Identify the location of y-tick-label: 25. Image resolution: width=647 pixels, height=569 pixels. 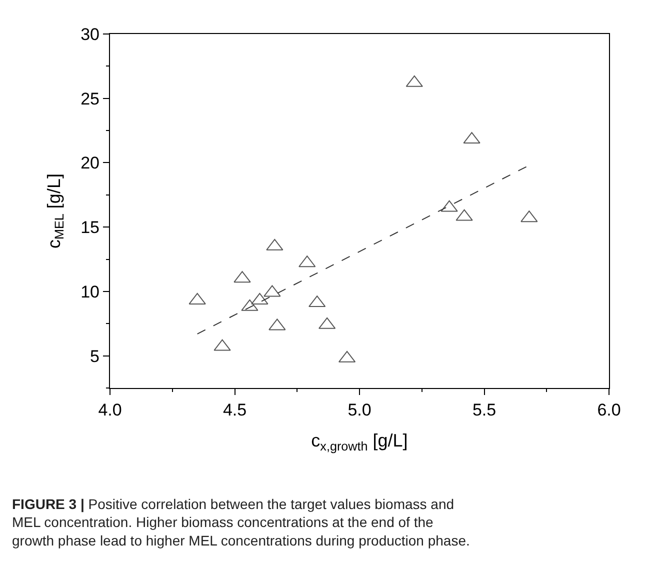
(90, 98).